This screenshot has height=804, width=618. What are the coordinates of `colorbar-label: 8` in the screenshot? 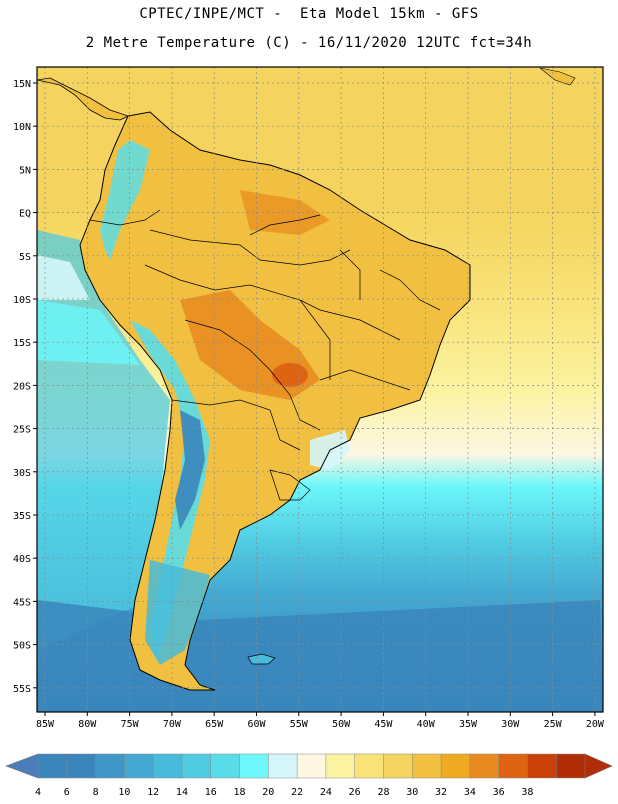 It's located at (96, 792).